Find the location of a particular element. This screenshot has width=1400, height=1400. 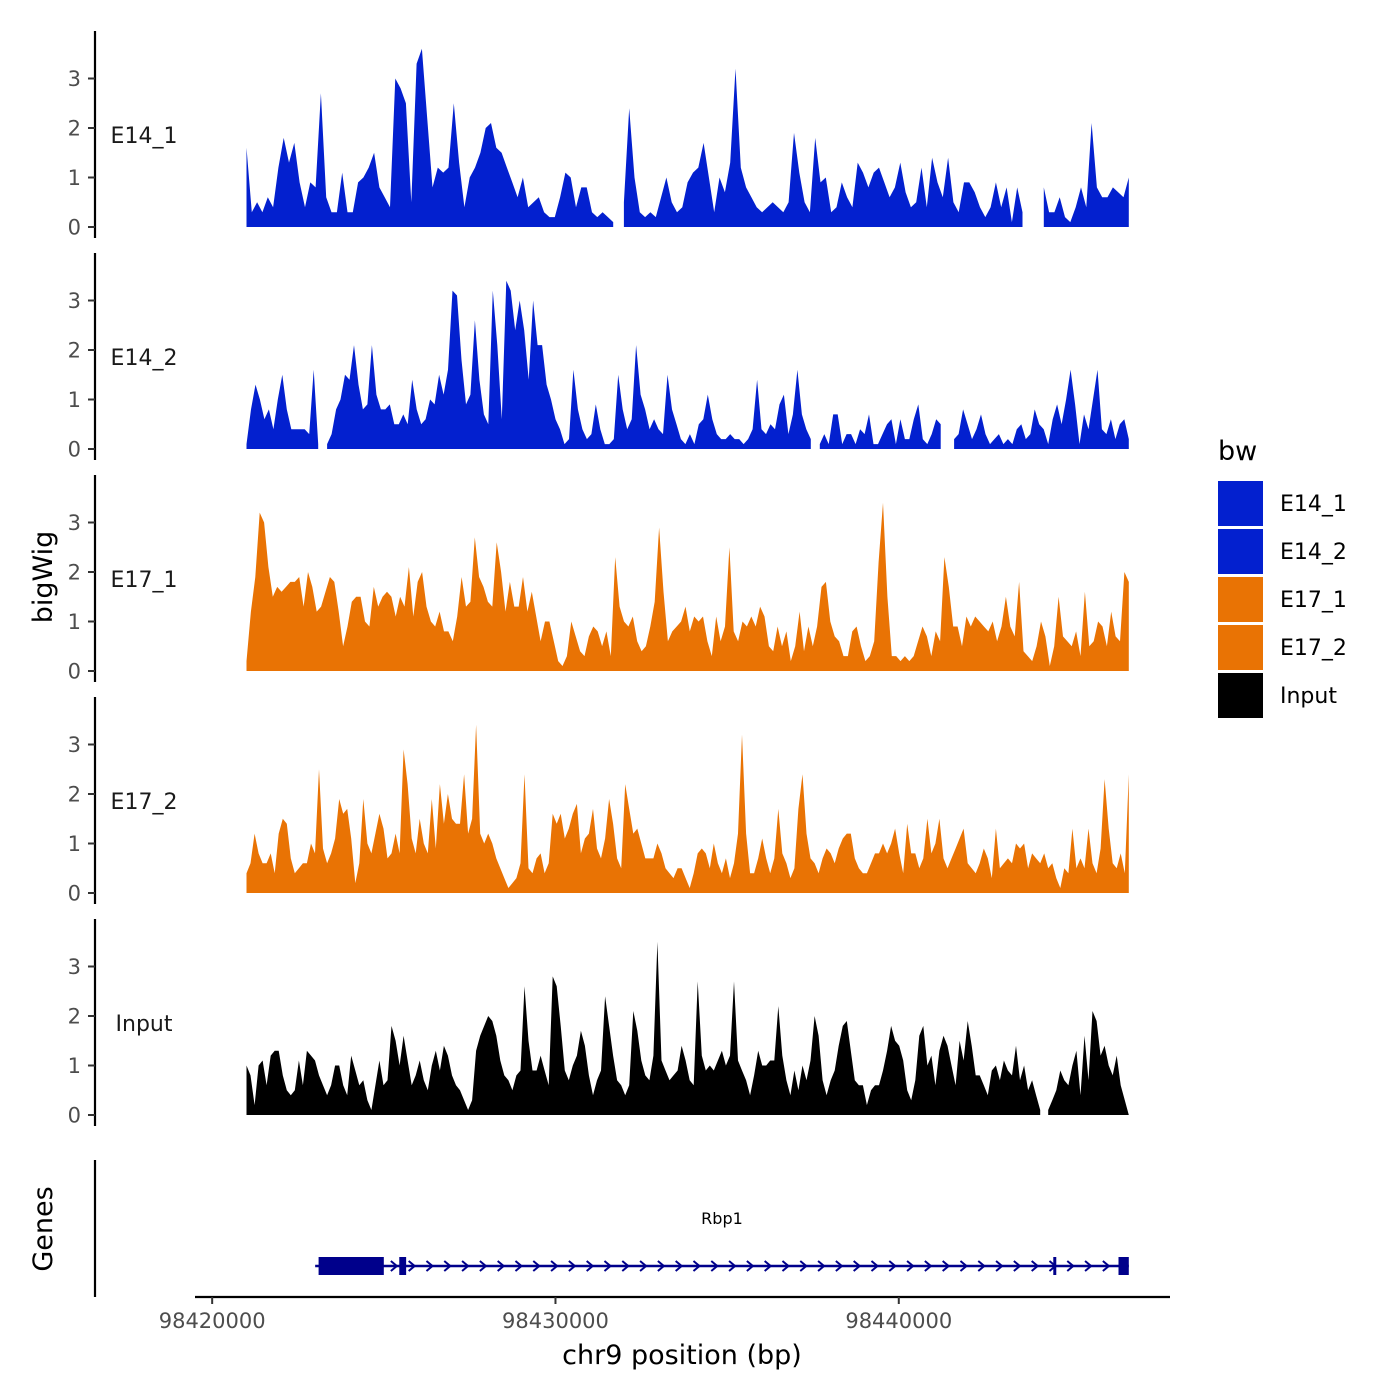

genes-panel: Rbp1 is located at coordinates (611, 1228).